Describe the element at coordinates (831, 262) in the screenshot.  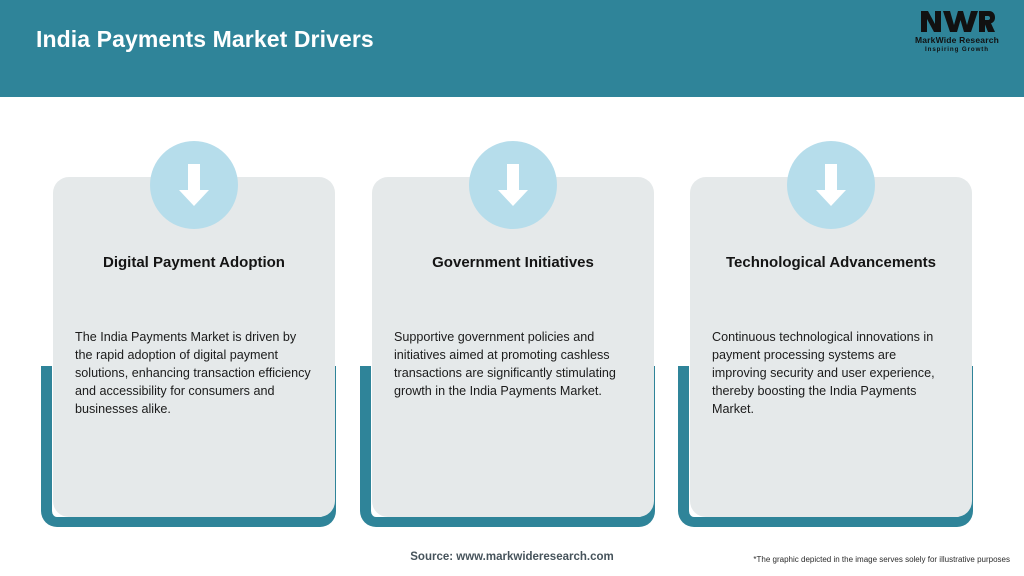
I see `card-title: Technological Advancements` at that location.